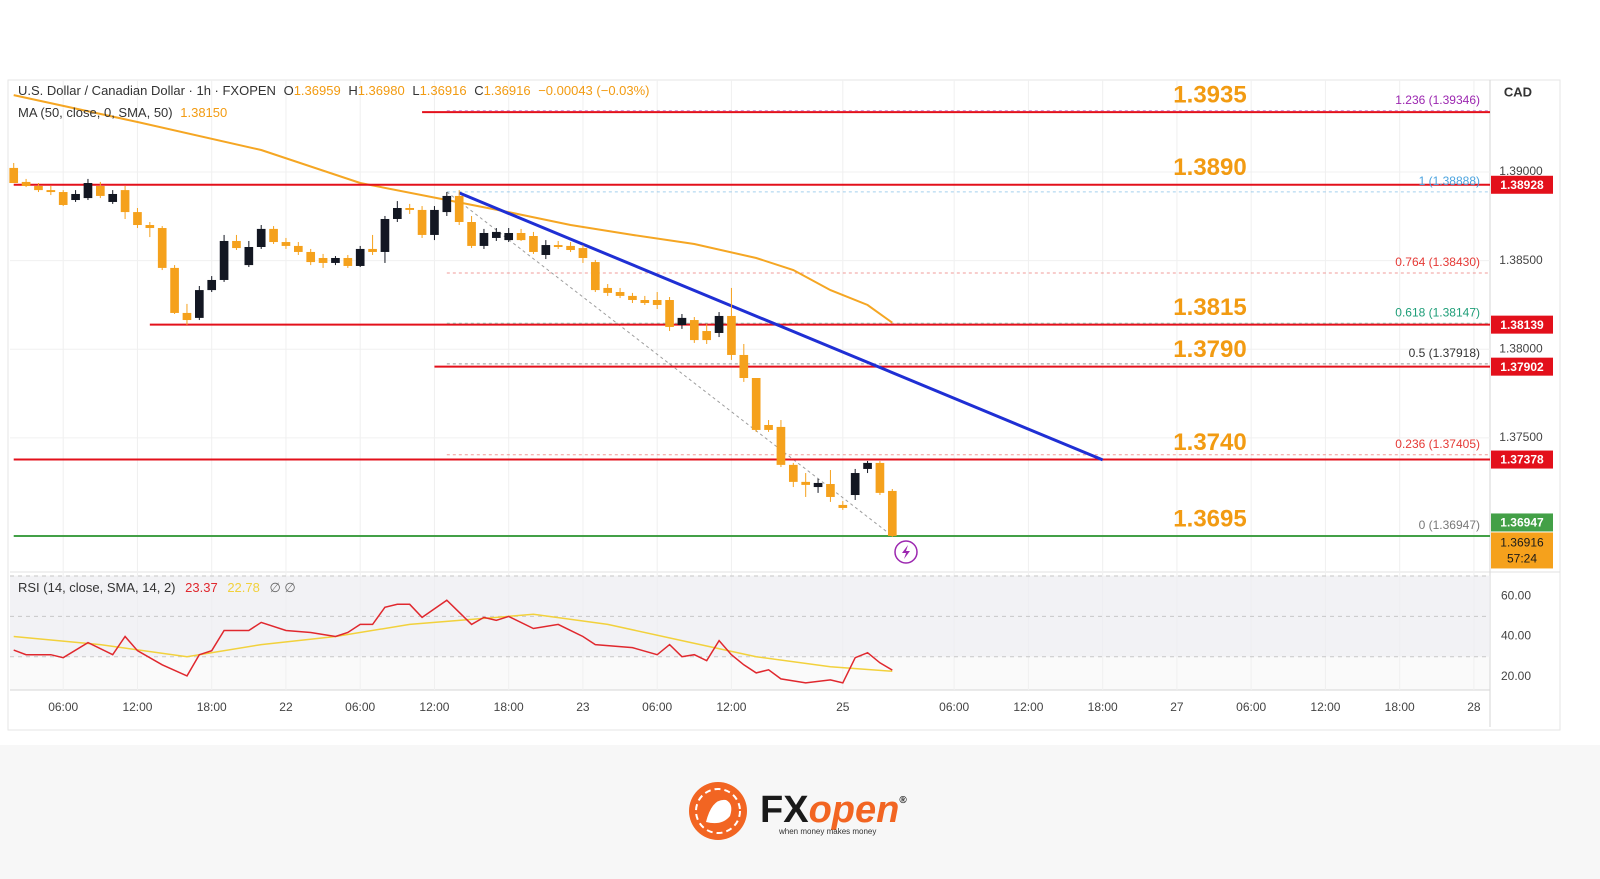 This screenshot has height=879, width=1600. I want to click on fib-label: 1.236 (1.39346), so click(1437, 100).